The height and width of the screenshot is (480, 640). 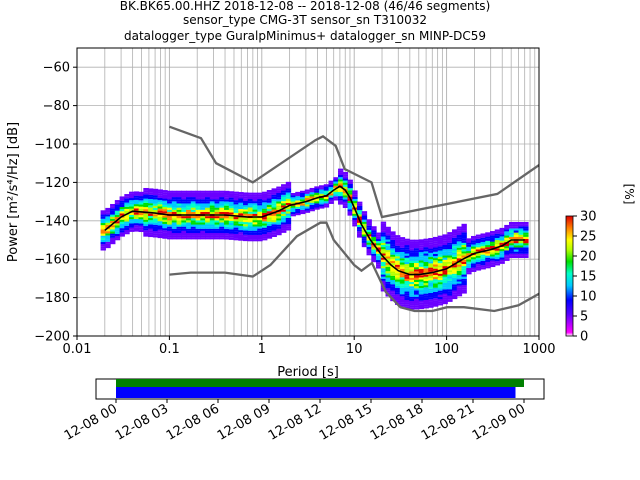 What do you see at coordinates (169, 349) in the screenshot?
I see `x-tick-label: 0.1` at bounding box center [169, 349].